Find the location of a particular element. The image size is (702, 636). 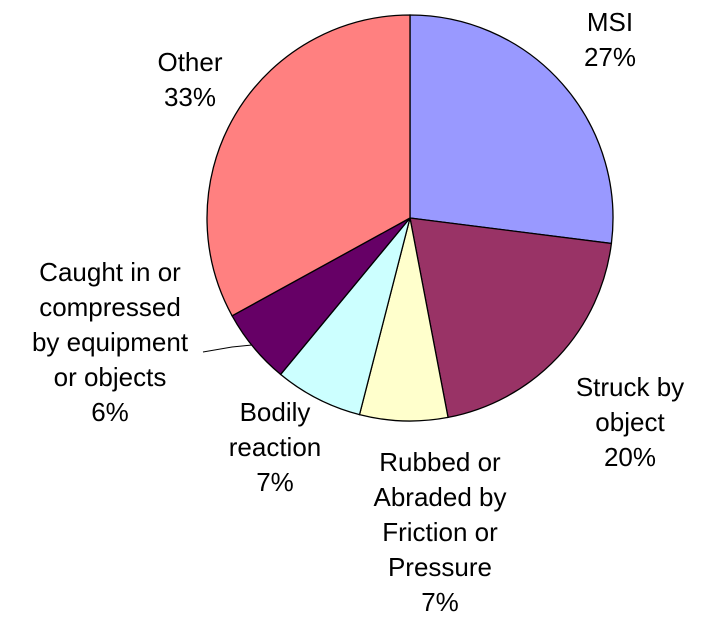

percent-label: 6% is located at coordinates (110, 412).